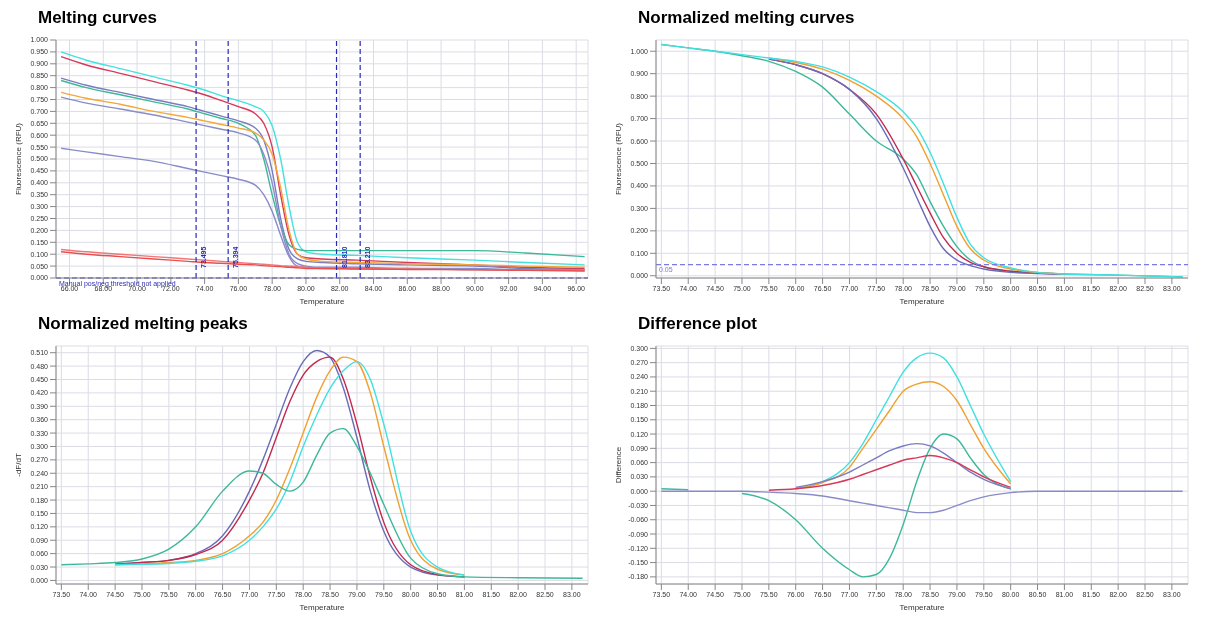 This screenshot has width=1208, height=626. What do you see at coordinates (746, 18) in the screenshot?
I see `chart-title: Normalized melting curves` at bounding box center [746, 18].